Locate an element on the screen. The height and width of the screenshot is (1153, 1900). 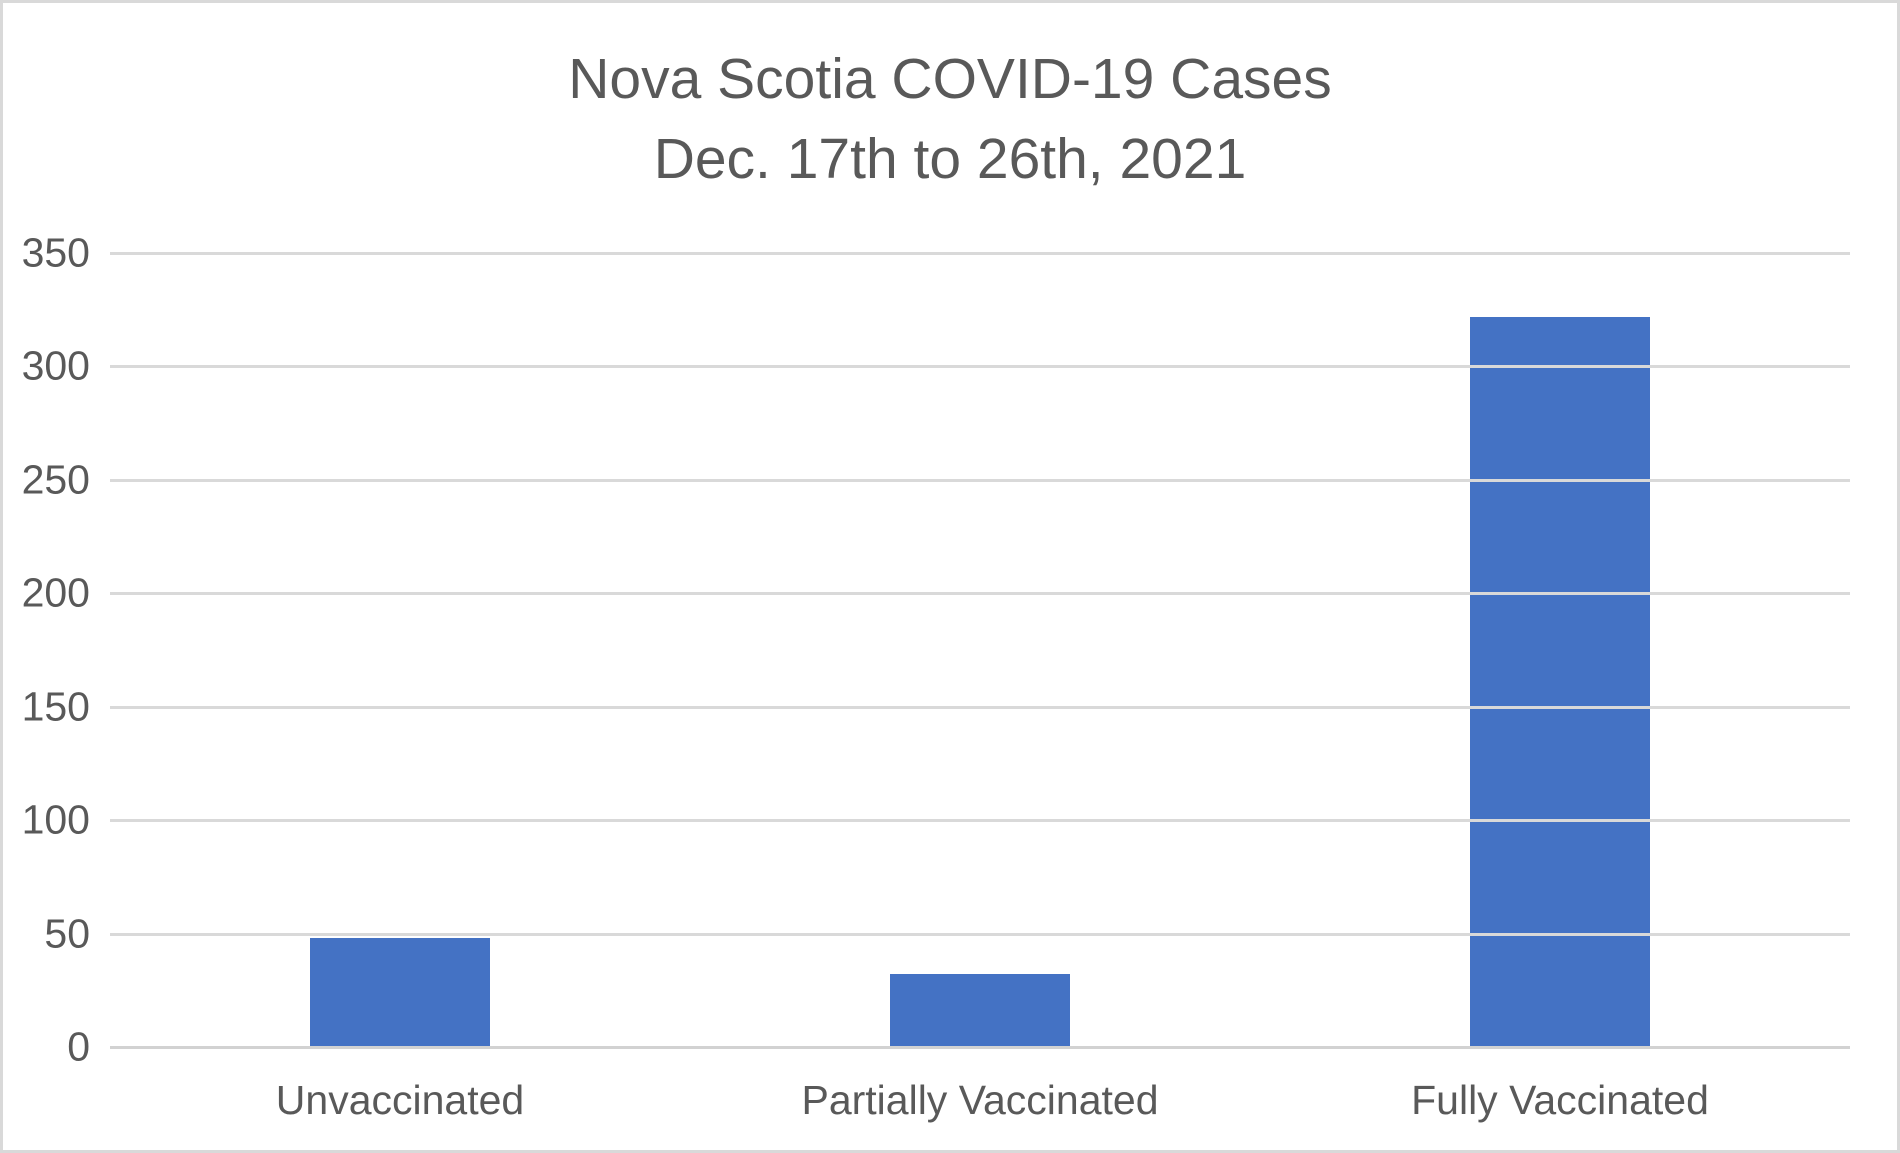
y-axis-tick-label-50: 50 is located at coordinates (67, 933).